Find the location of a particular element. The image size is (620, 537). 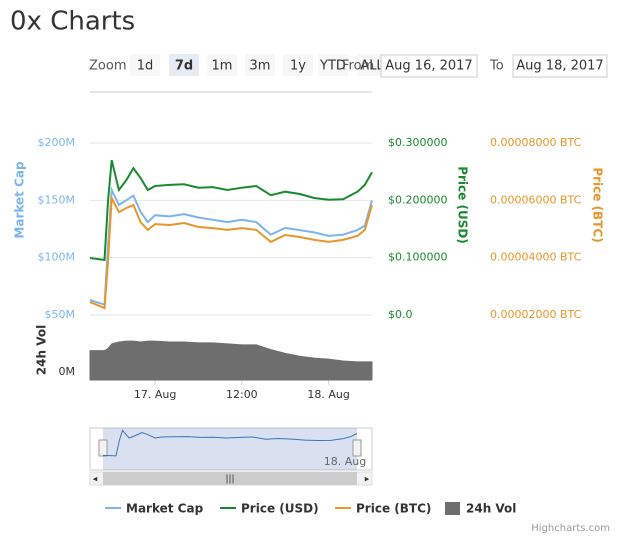

y-tick-label: $0.300000 is located at coordinates (418, 142).